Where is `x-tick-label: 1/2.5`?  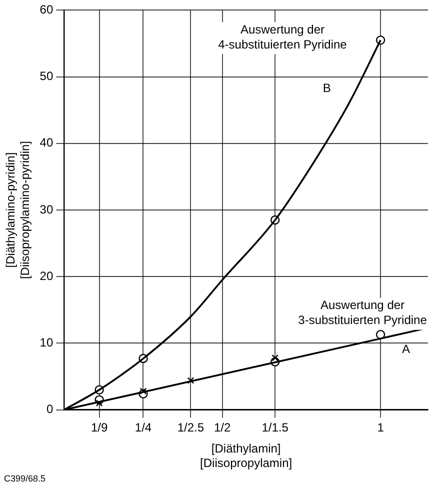
x-tick-label: 1/2.5 is located at coordinates (190, 427).